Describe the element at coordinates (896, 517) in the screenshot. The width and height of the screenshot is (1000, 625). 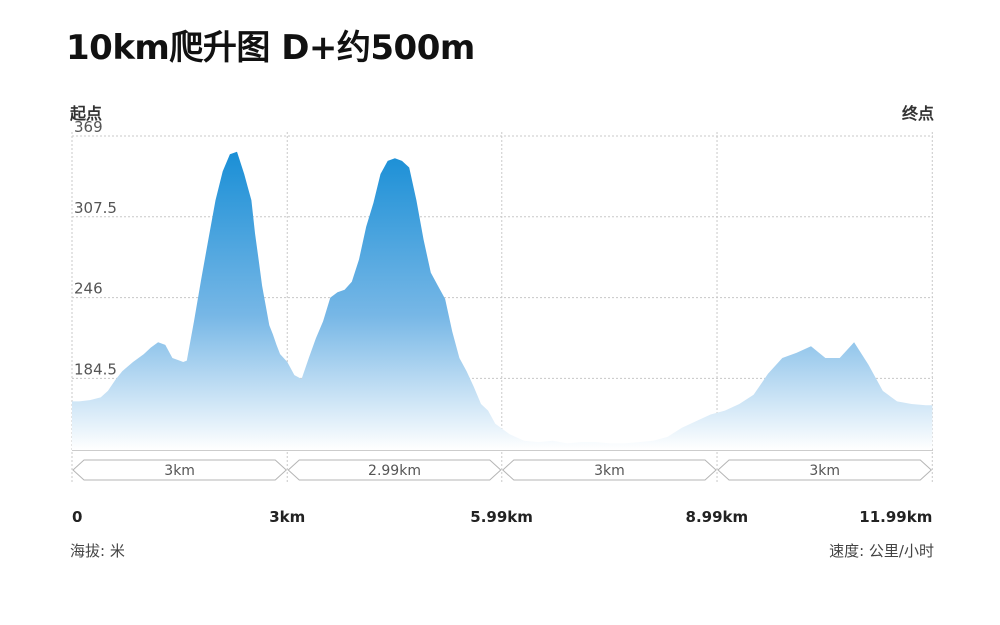
I see `x-tick-label: 11.99km` at that location.